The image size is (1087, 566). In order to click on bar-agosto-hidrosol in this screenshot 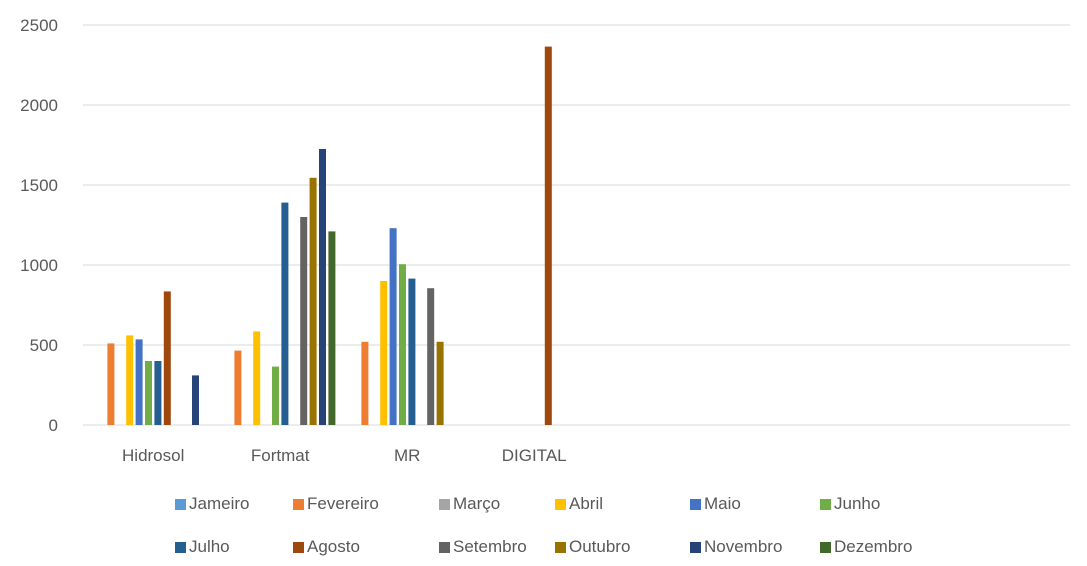, I will do `click(167, 358)`.